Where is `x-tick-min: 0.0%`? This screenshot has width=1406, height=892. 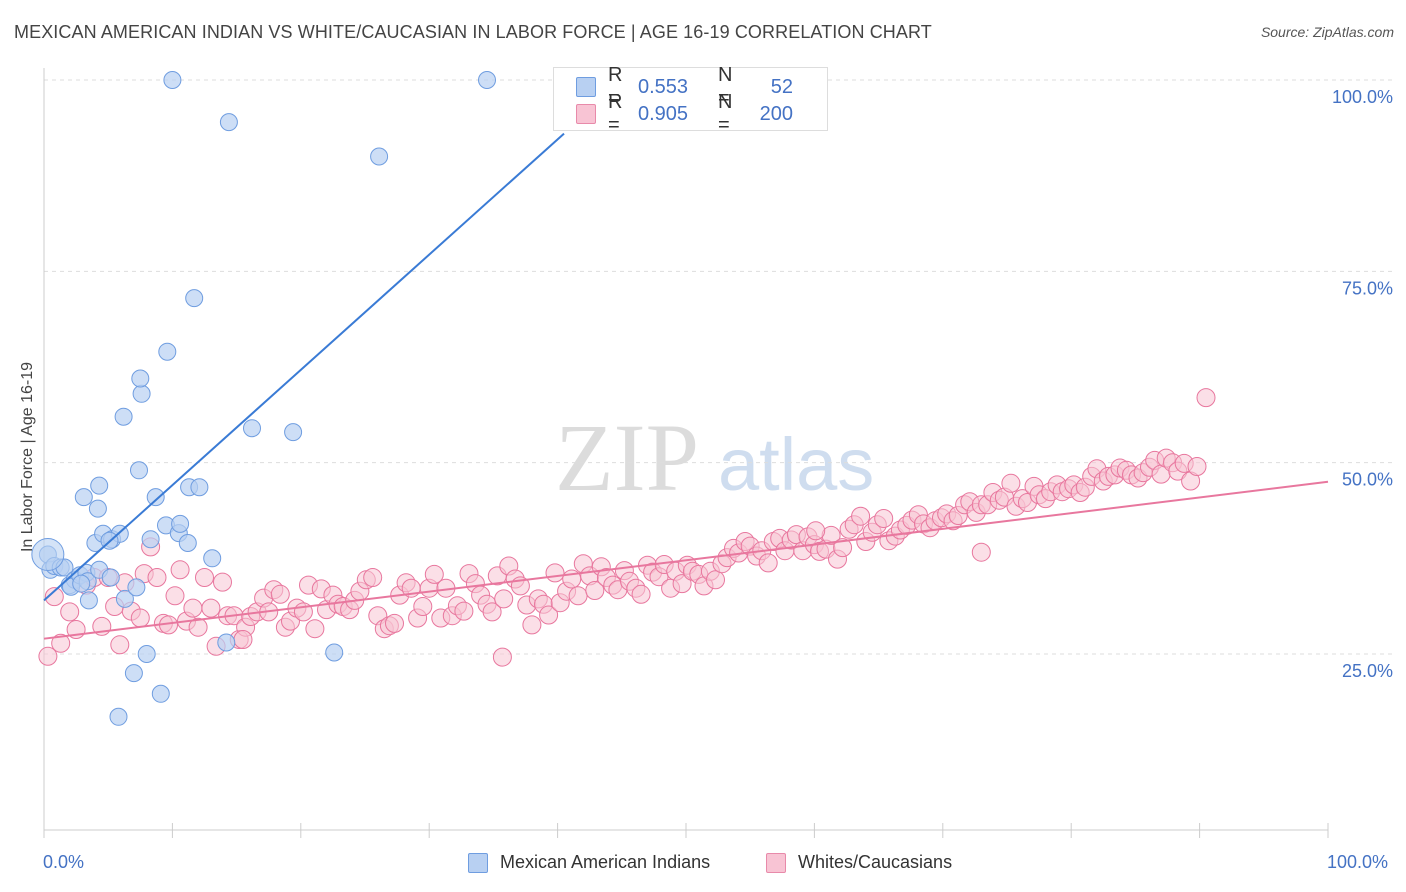
x-tick-min: 0.0% is located at coordinates (64, 862).